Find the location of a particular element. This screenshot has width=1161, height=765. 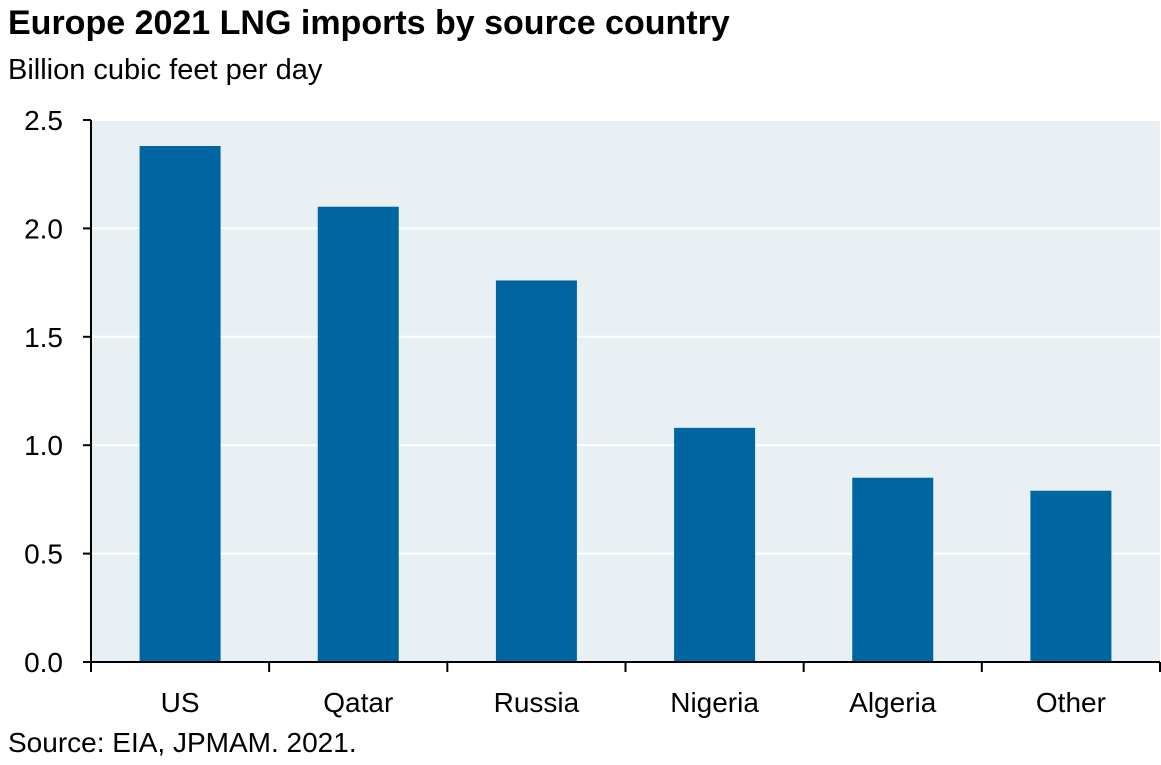

x-tick-label: Algeria is located at coordinates (893, 702).